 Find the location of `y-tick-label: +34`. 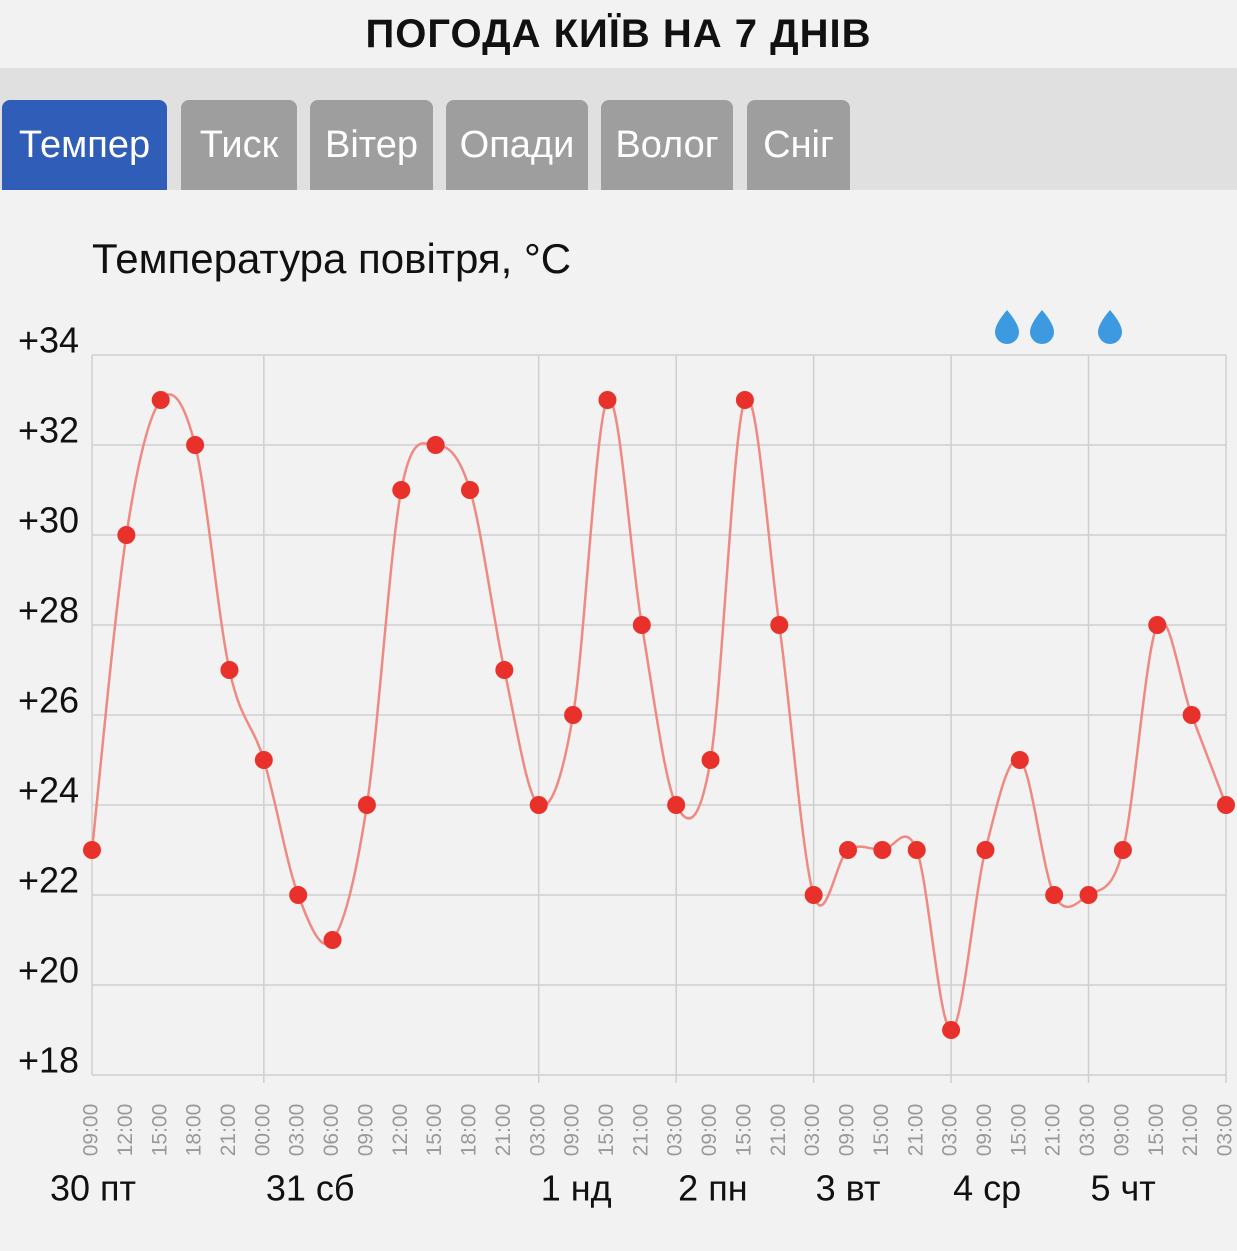

y-tick-label: +34 is located at coordinates (48, 340).